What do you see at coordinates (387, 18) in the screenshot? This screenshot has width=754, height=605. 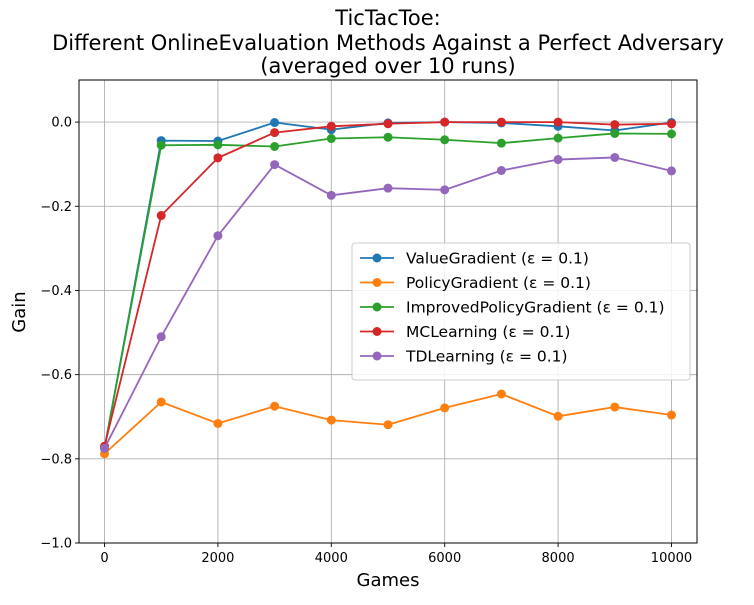 I see `chart-title-line-1: TicTacToe:` at bounding box center [387, 18].